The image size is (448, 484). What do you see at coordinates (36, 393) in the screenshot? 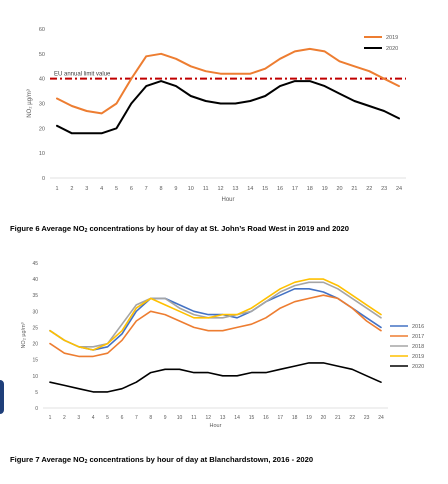
I see `y-tick-label: 5` at bounding box center [36, 393].